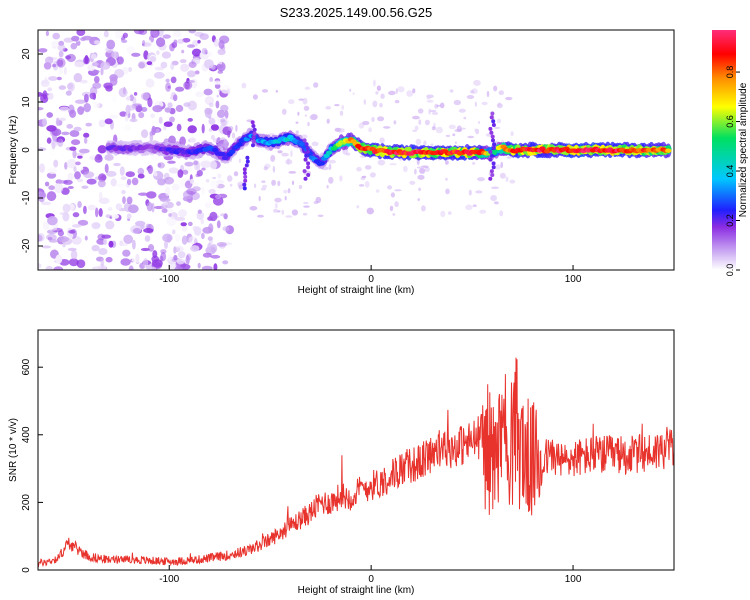 Image resolution: width=750 pixels, height=600 pixels. Describe the element at coordinates (573, 279) in the screenshot. I see `x-tick-label: 100` at that location.